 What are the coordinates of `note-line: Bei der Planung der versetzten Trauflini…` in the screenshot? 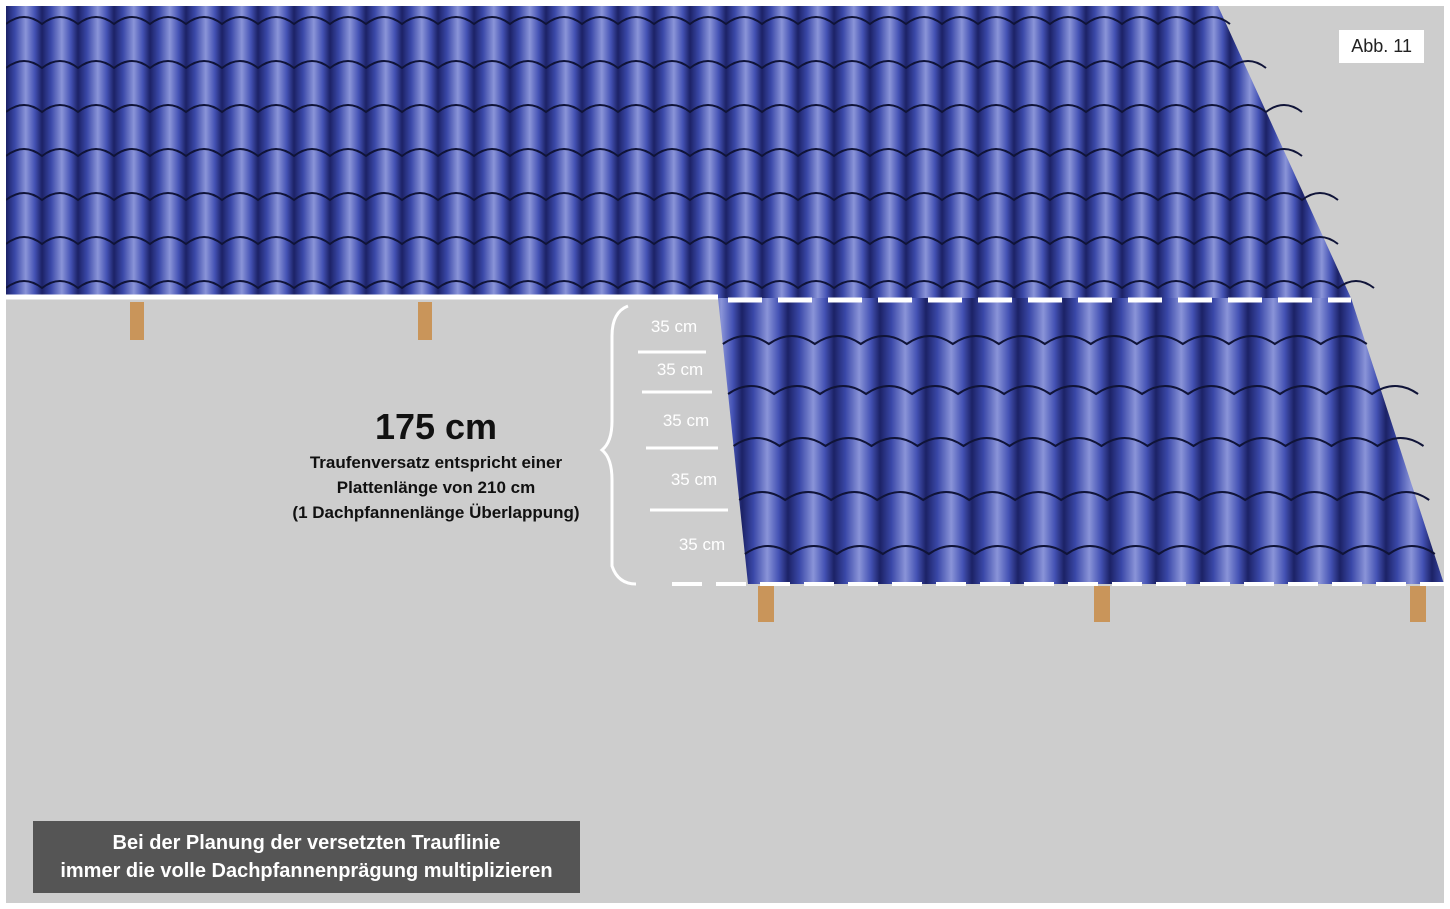 It's located at (306, 843).